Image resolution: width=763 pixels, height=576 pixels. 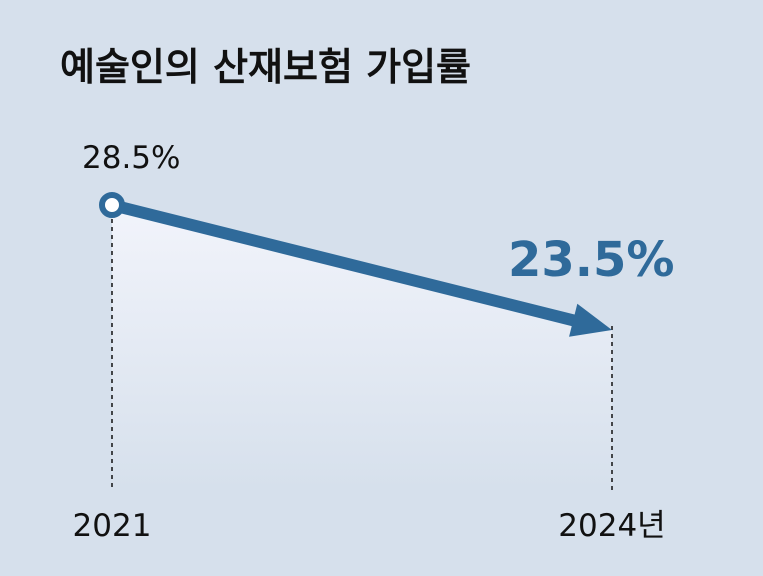 What do you see at coordinates (344, 263) in the screenshot?
I see `series-line` at bounding box center [344, 263].